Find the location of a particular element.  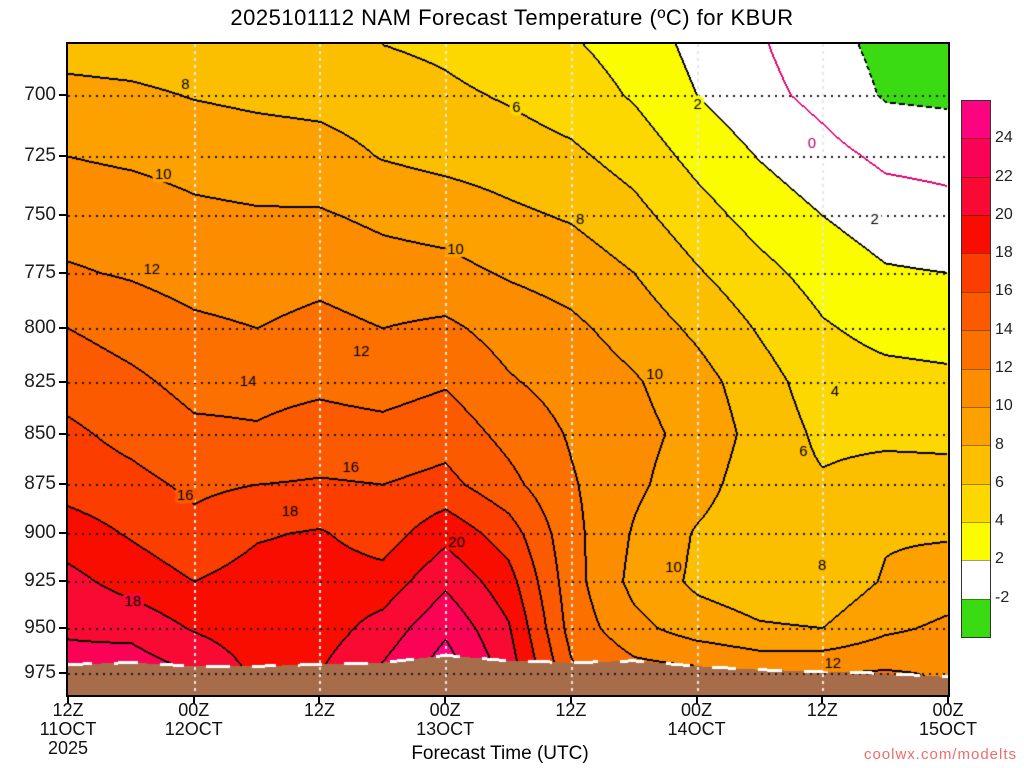

pressure-tick-label: 975 is located at coordinates (40, 672).